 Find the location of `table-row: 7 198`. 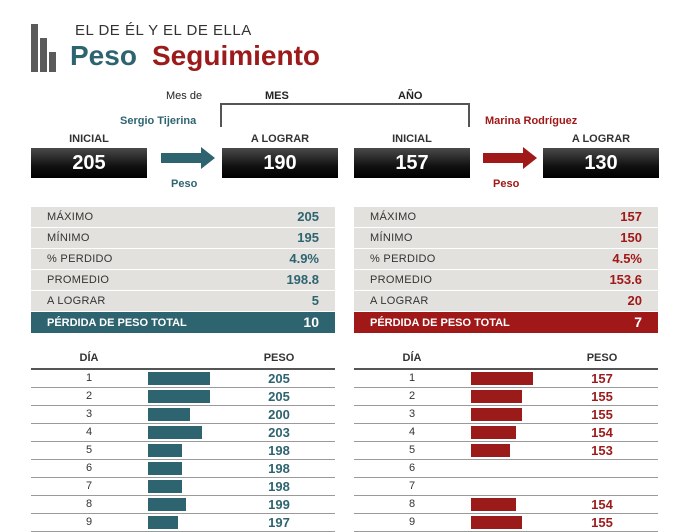

table-row: 7 198 is located at coordinates (183, 487).